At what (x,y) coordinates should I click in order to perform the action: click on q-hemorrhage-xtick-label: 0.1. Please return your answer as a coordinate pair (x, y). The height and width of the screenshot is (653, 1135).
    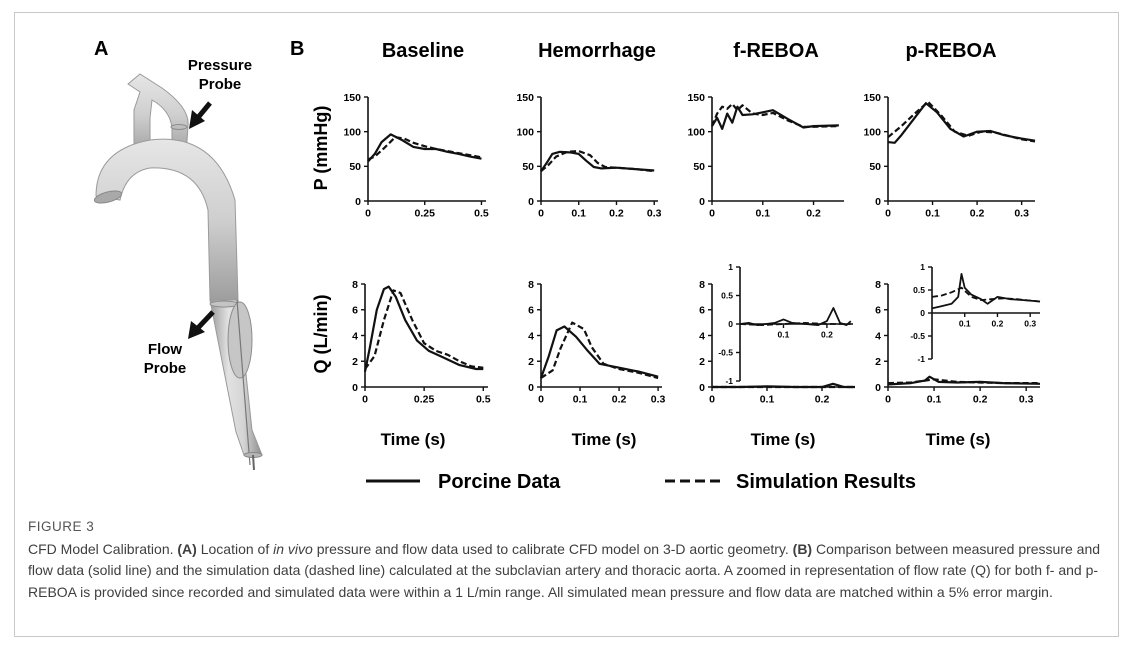
    Looking at the image, I should click on (580, 400).